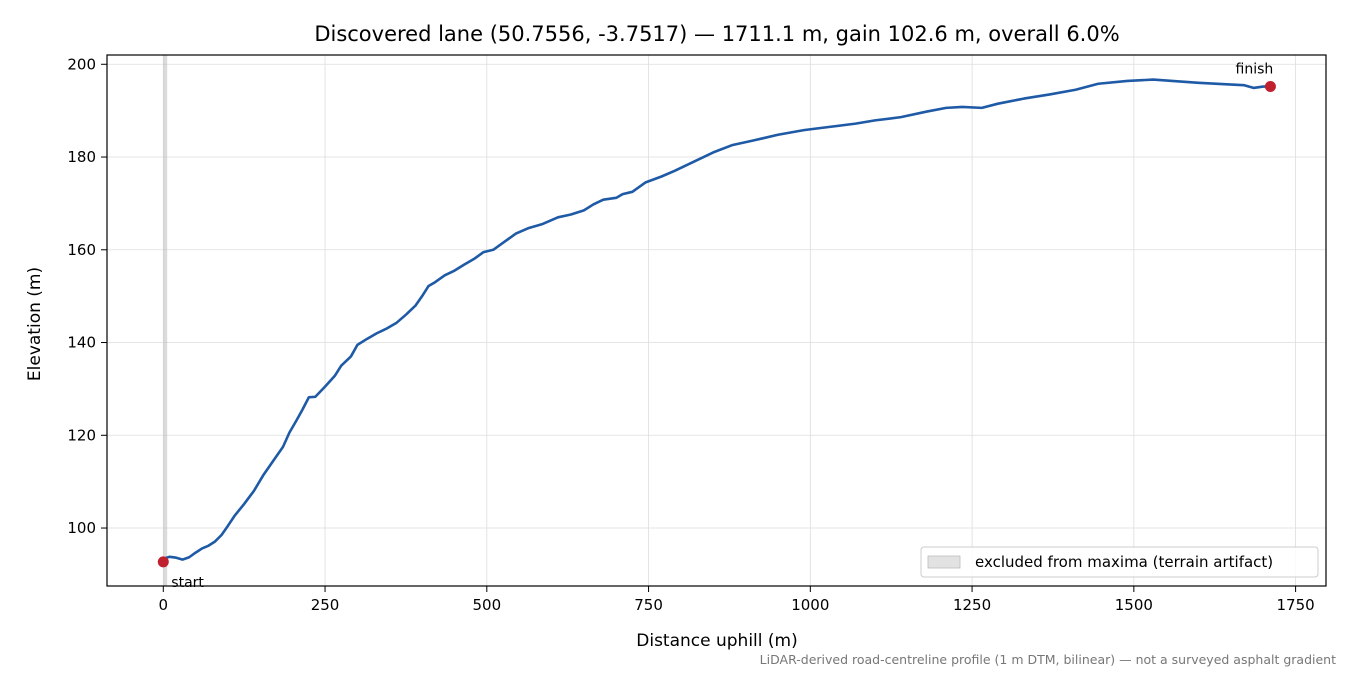 The width and height of the screenshot is (1350, 675). Describe the element at coordinates (1295, 605) in the screenshot. I see `x-tick-label: 1750` at that location.